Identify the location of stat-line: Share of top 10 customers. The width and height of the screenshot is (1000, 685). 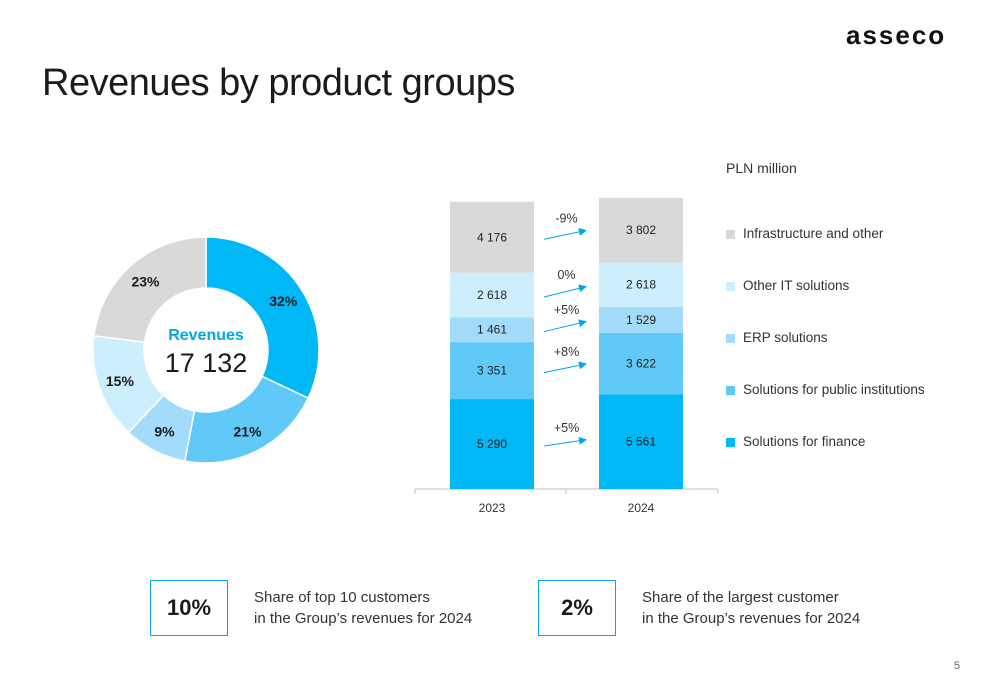
(342, 597).